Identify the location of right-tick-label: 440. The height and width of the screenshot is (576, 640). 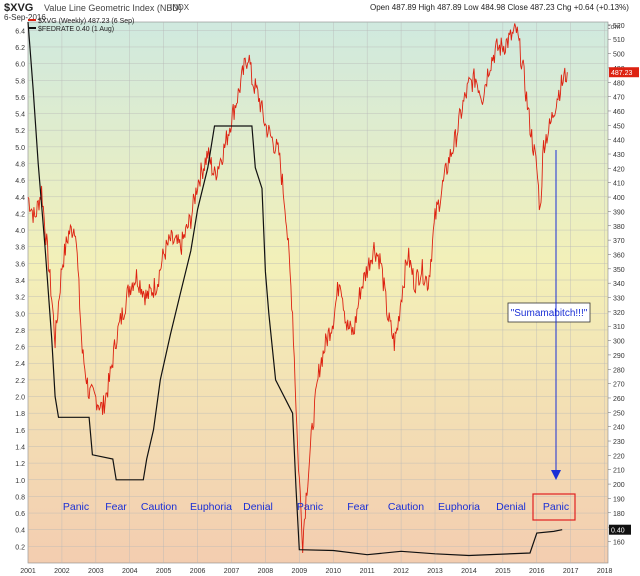
(619, 141).